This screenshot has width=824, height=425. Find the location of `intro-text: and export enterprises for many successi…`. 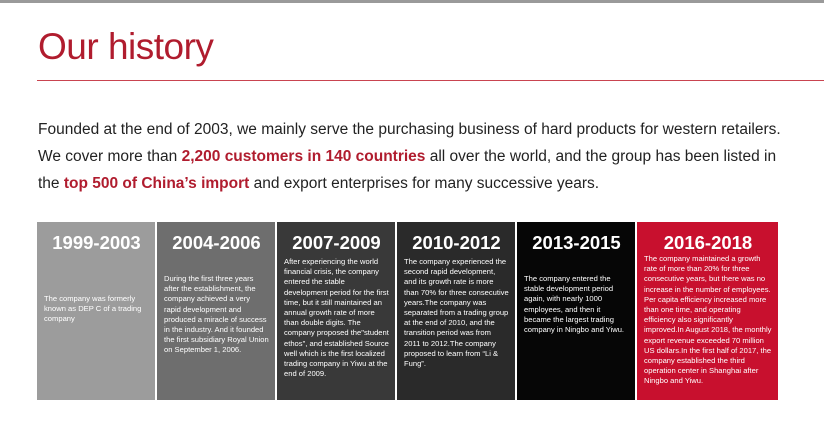

intro-text: and export enterprises for many successi… is located at coordinates (424, 183).